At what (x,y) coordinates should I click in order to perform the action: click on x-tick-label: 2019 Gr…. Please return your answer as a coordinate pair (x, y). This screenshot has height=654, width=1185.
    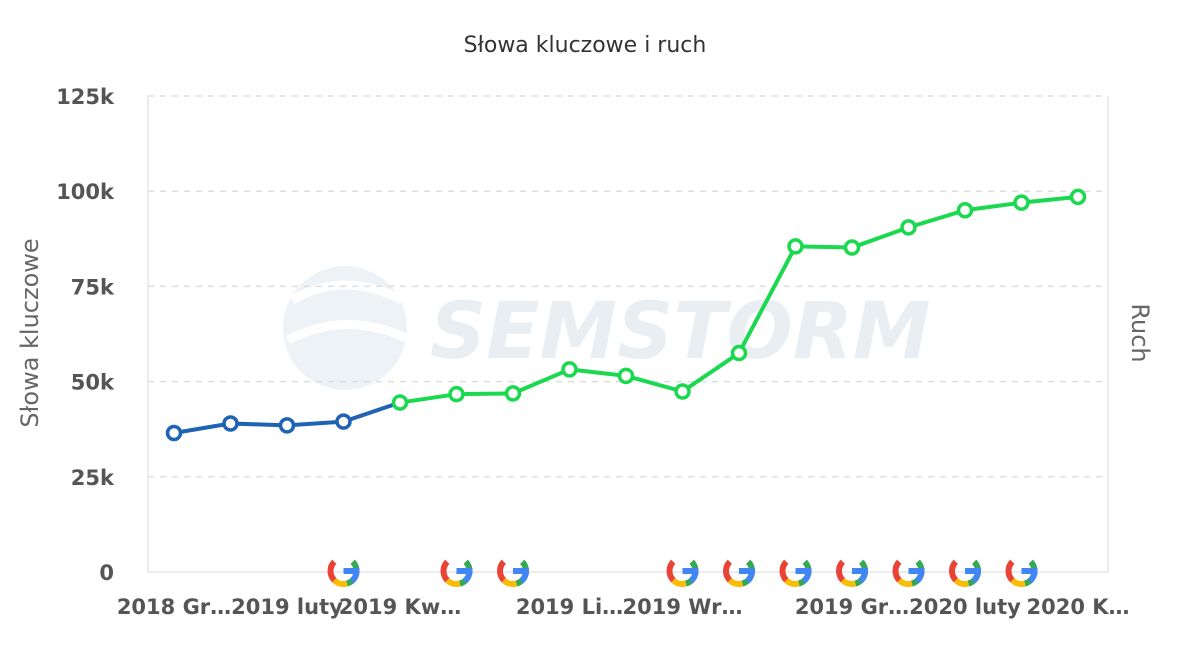
    Looking at the image, I should click on (852, 607).